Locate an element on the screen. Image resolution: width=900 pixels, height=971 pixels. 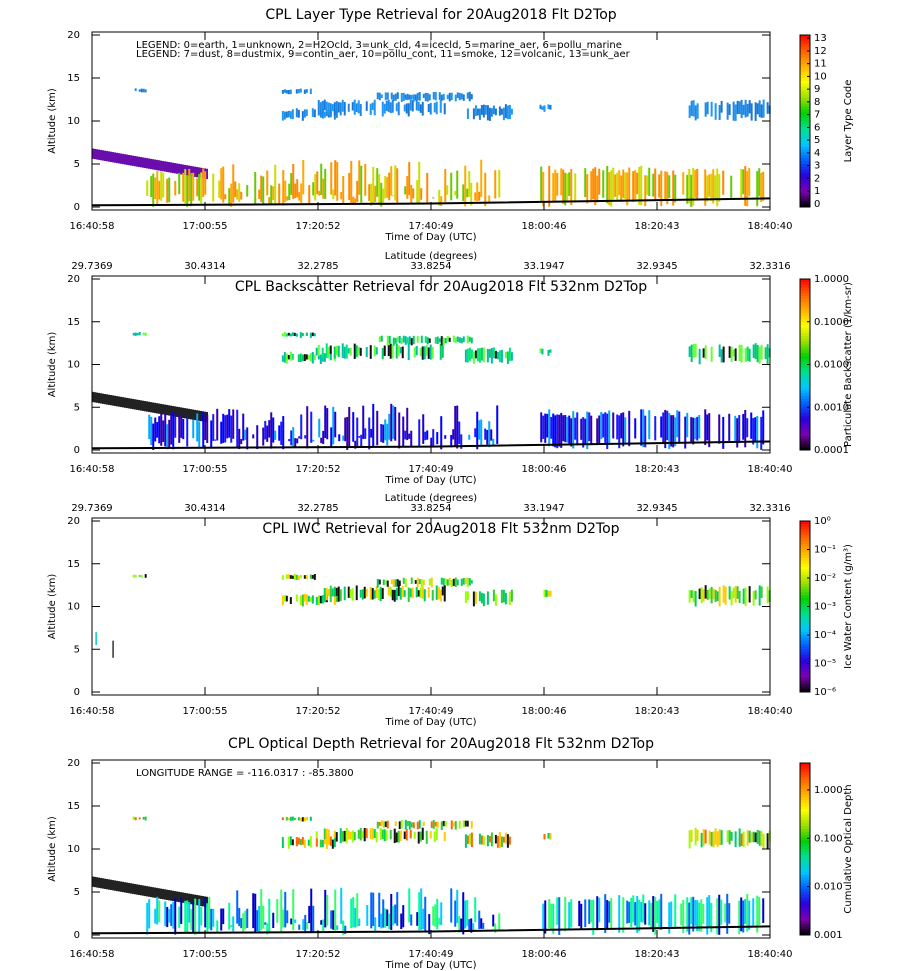
colorbar-tick-label: 10⁻¹ is located at coordinates (825, 550).